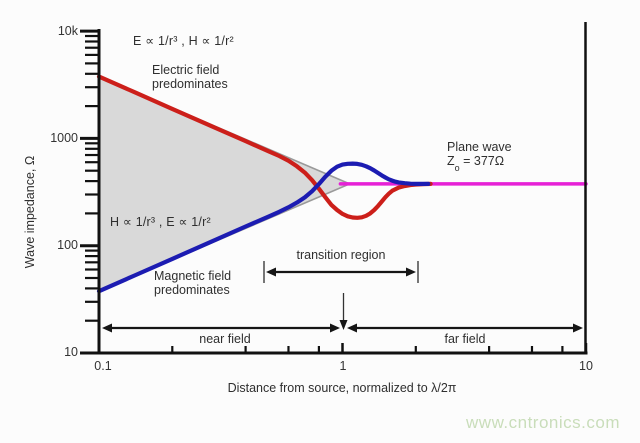  What do you see at coordinates (578, 328) in the screenshot?
I see `far-field-span-right-arrowhead` at bounding box center [578, 328].